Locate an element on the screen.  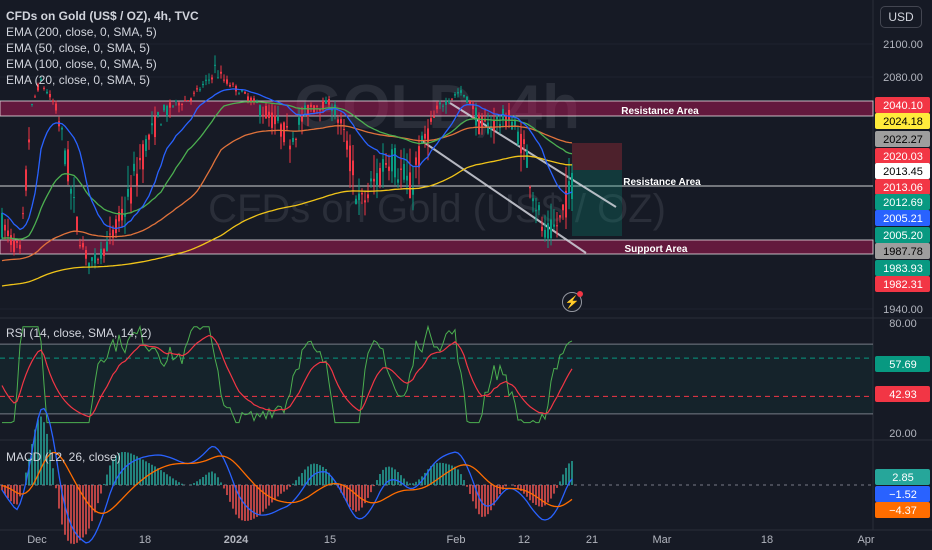
indicator-ema-50: EMA (50, close, 0, SMA, 5) is located at coordinates (78, 48).